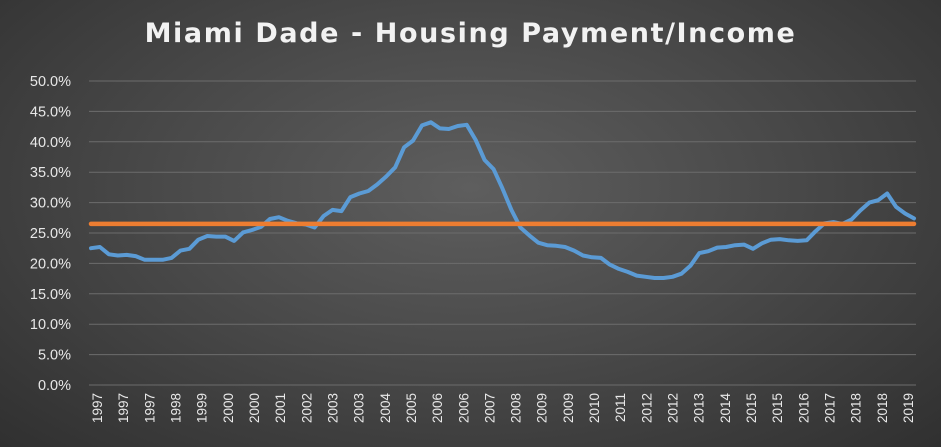 This screenshot has height=447, width=941. Describe the element at coordinates (280, 408) in the screenshot. I see `x-tick-label: 2001` at that location.